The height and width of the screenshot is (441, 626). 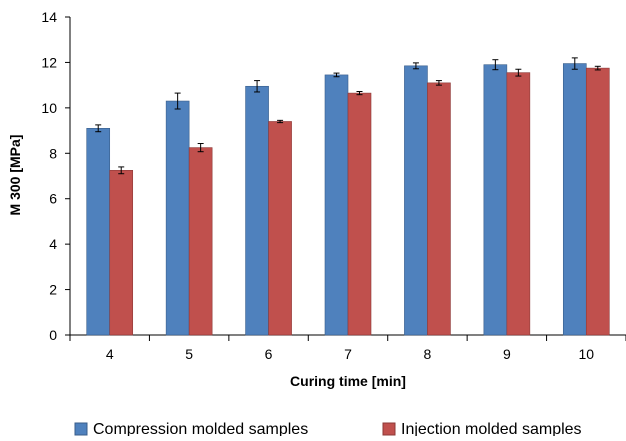 I want to click on y-tick-label: 4, so click(x=53, y=244).